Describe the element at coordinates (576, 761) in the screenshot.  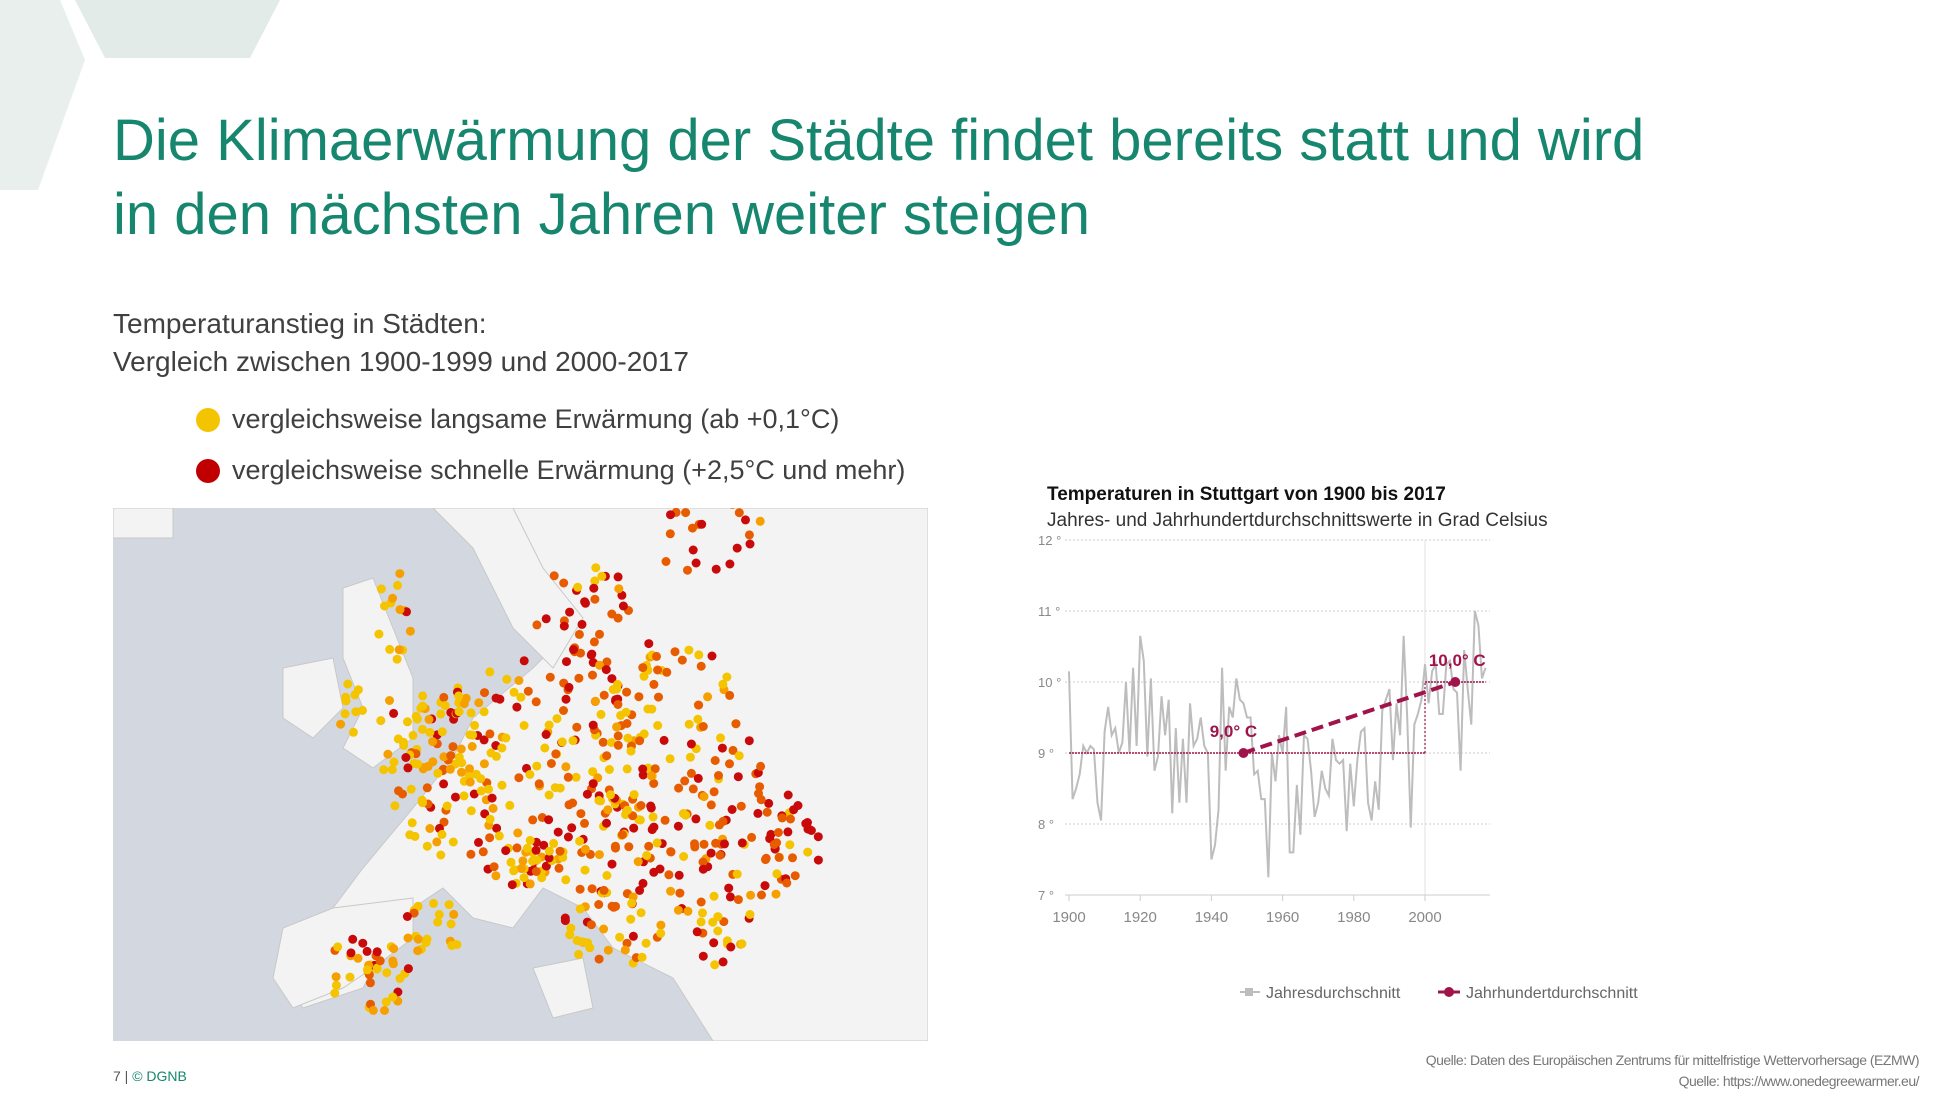
I see `city-dots` at that location.